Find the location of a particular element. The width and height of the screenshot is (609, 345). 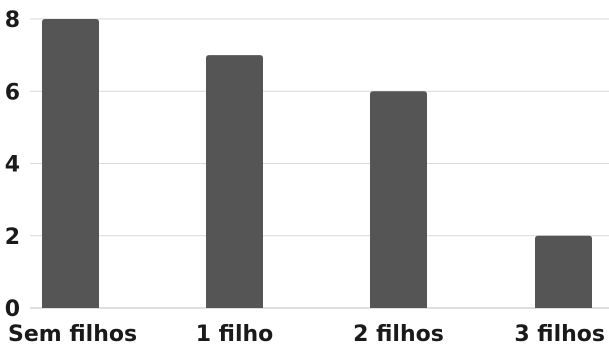

y-tick-label-4: 4 is located at coordinates (12, 165).